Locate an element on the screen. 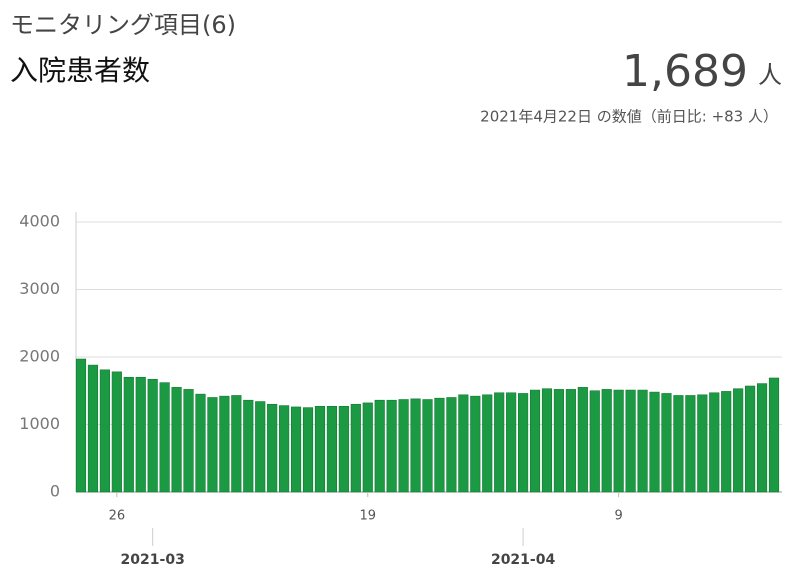 The height and width of the screenshot is (576, 800). y-tick-label: 4000 is located at coordinates (39, 221).